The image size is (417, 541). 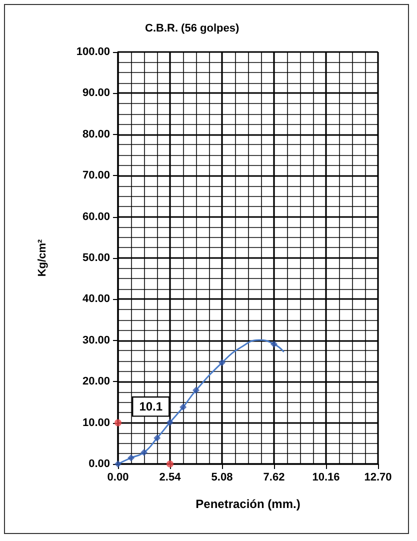 I want to click on y-tick-label: 0.00, so click(x=99, y=464).